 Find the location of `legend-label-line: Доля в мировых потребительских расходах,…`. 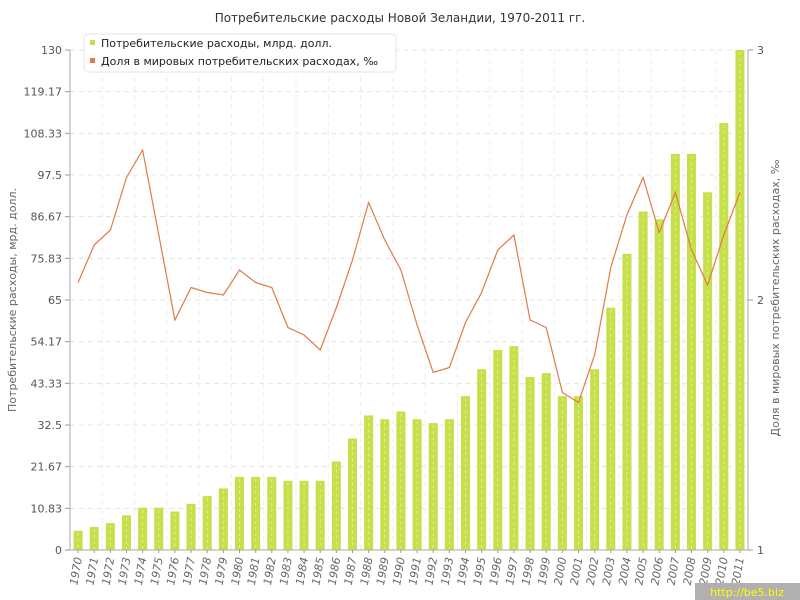

legend-label-line: Доля в мировых потребительских расходах,… is located at coordinates (239, 61).